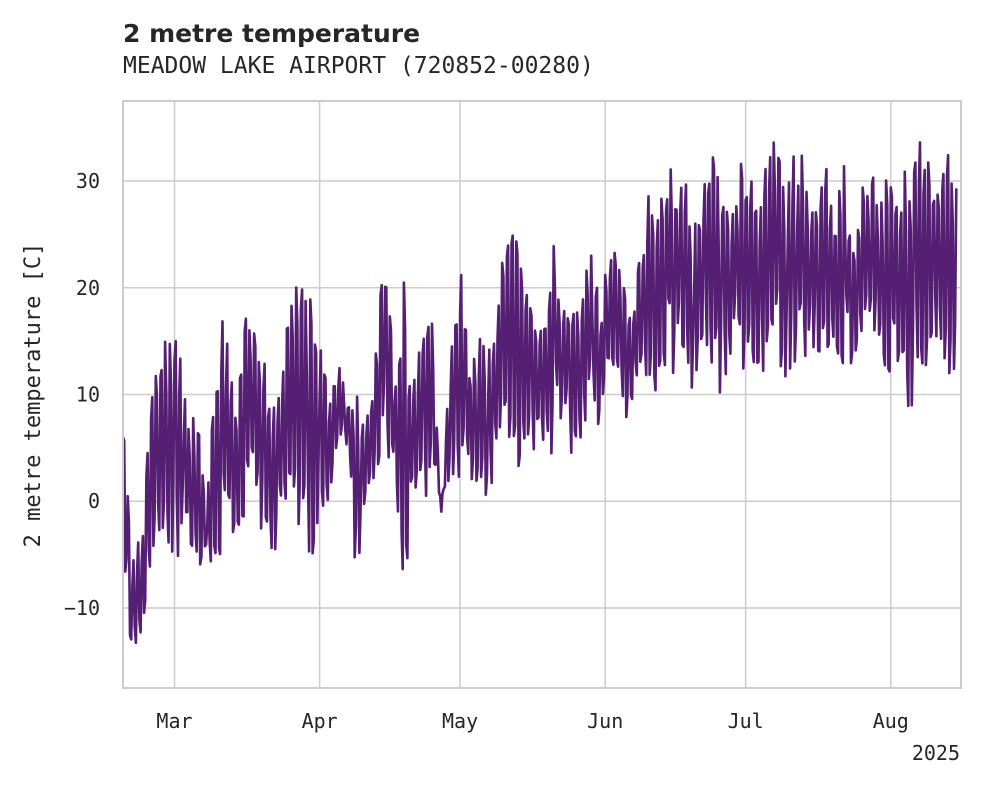  I want to click on x-tick-labels: Mar Apr May Jun Jul Aug, so click(532, 721).